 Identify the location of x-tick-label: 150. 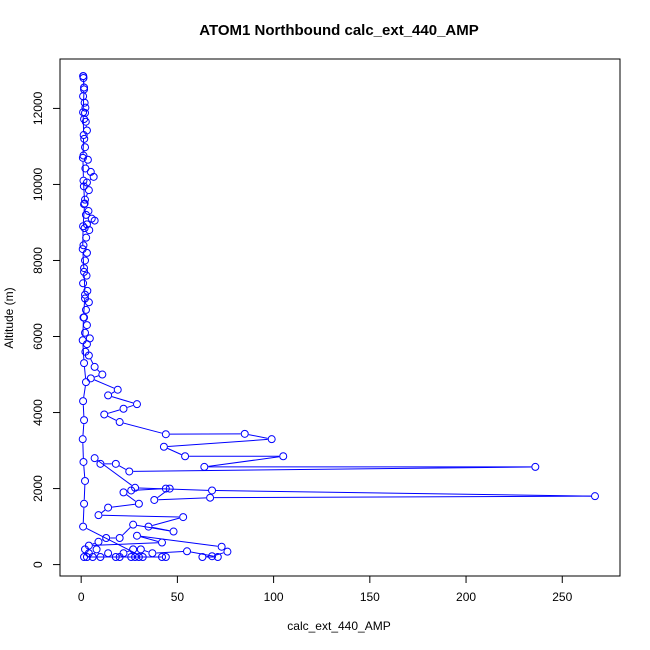
(370, 597).